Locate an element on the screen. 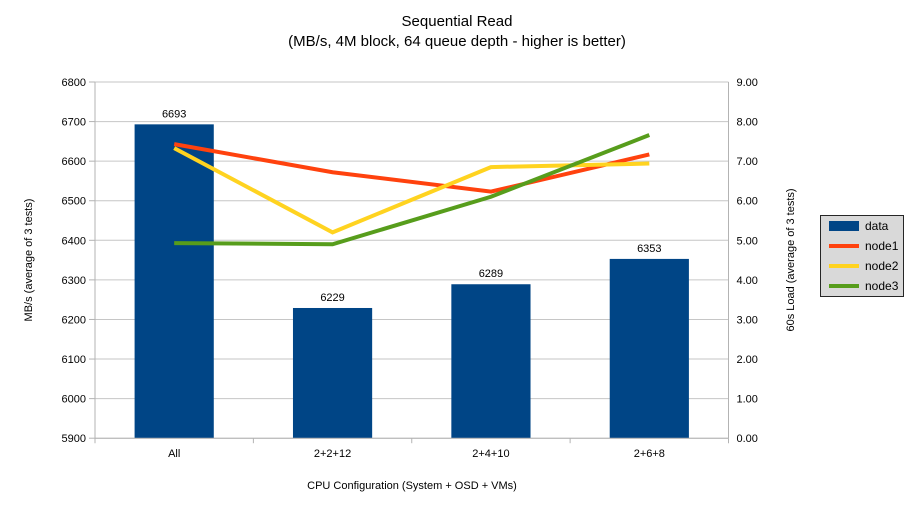 The image size is (907, 510). right-axis-tick-label: 6.00 is located at coordinates (747, 202).